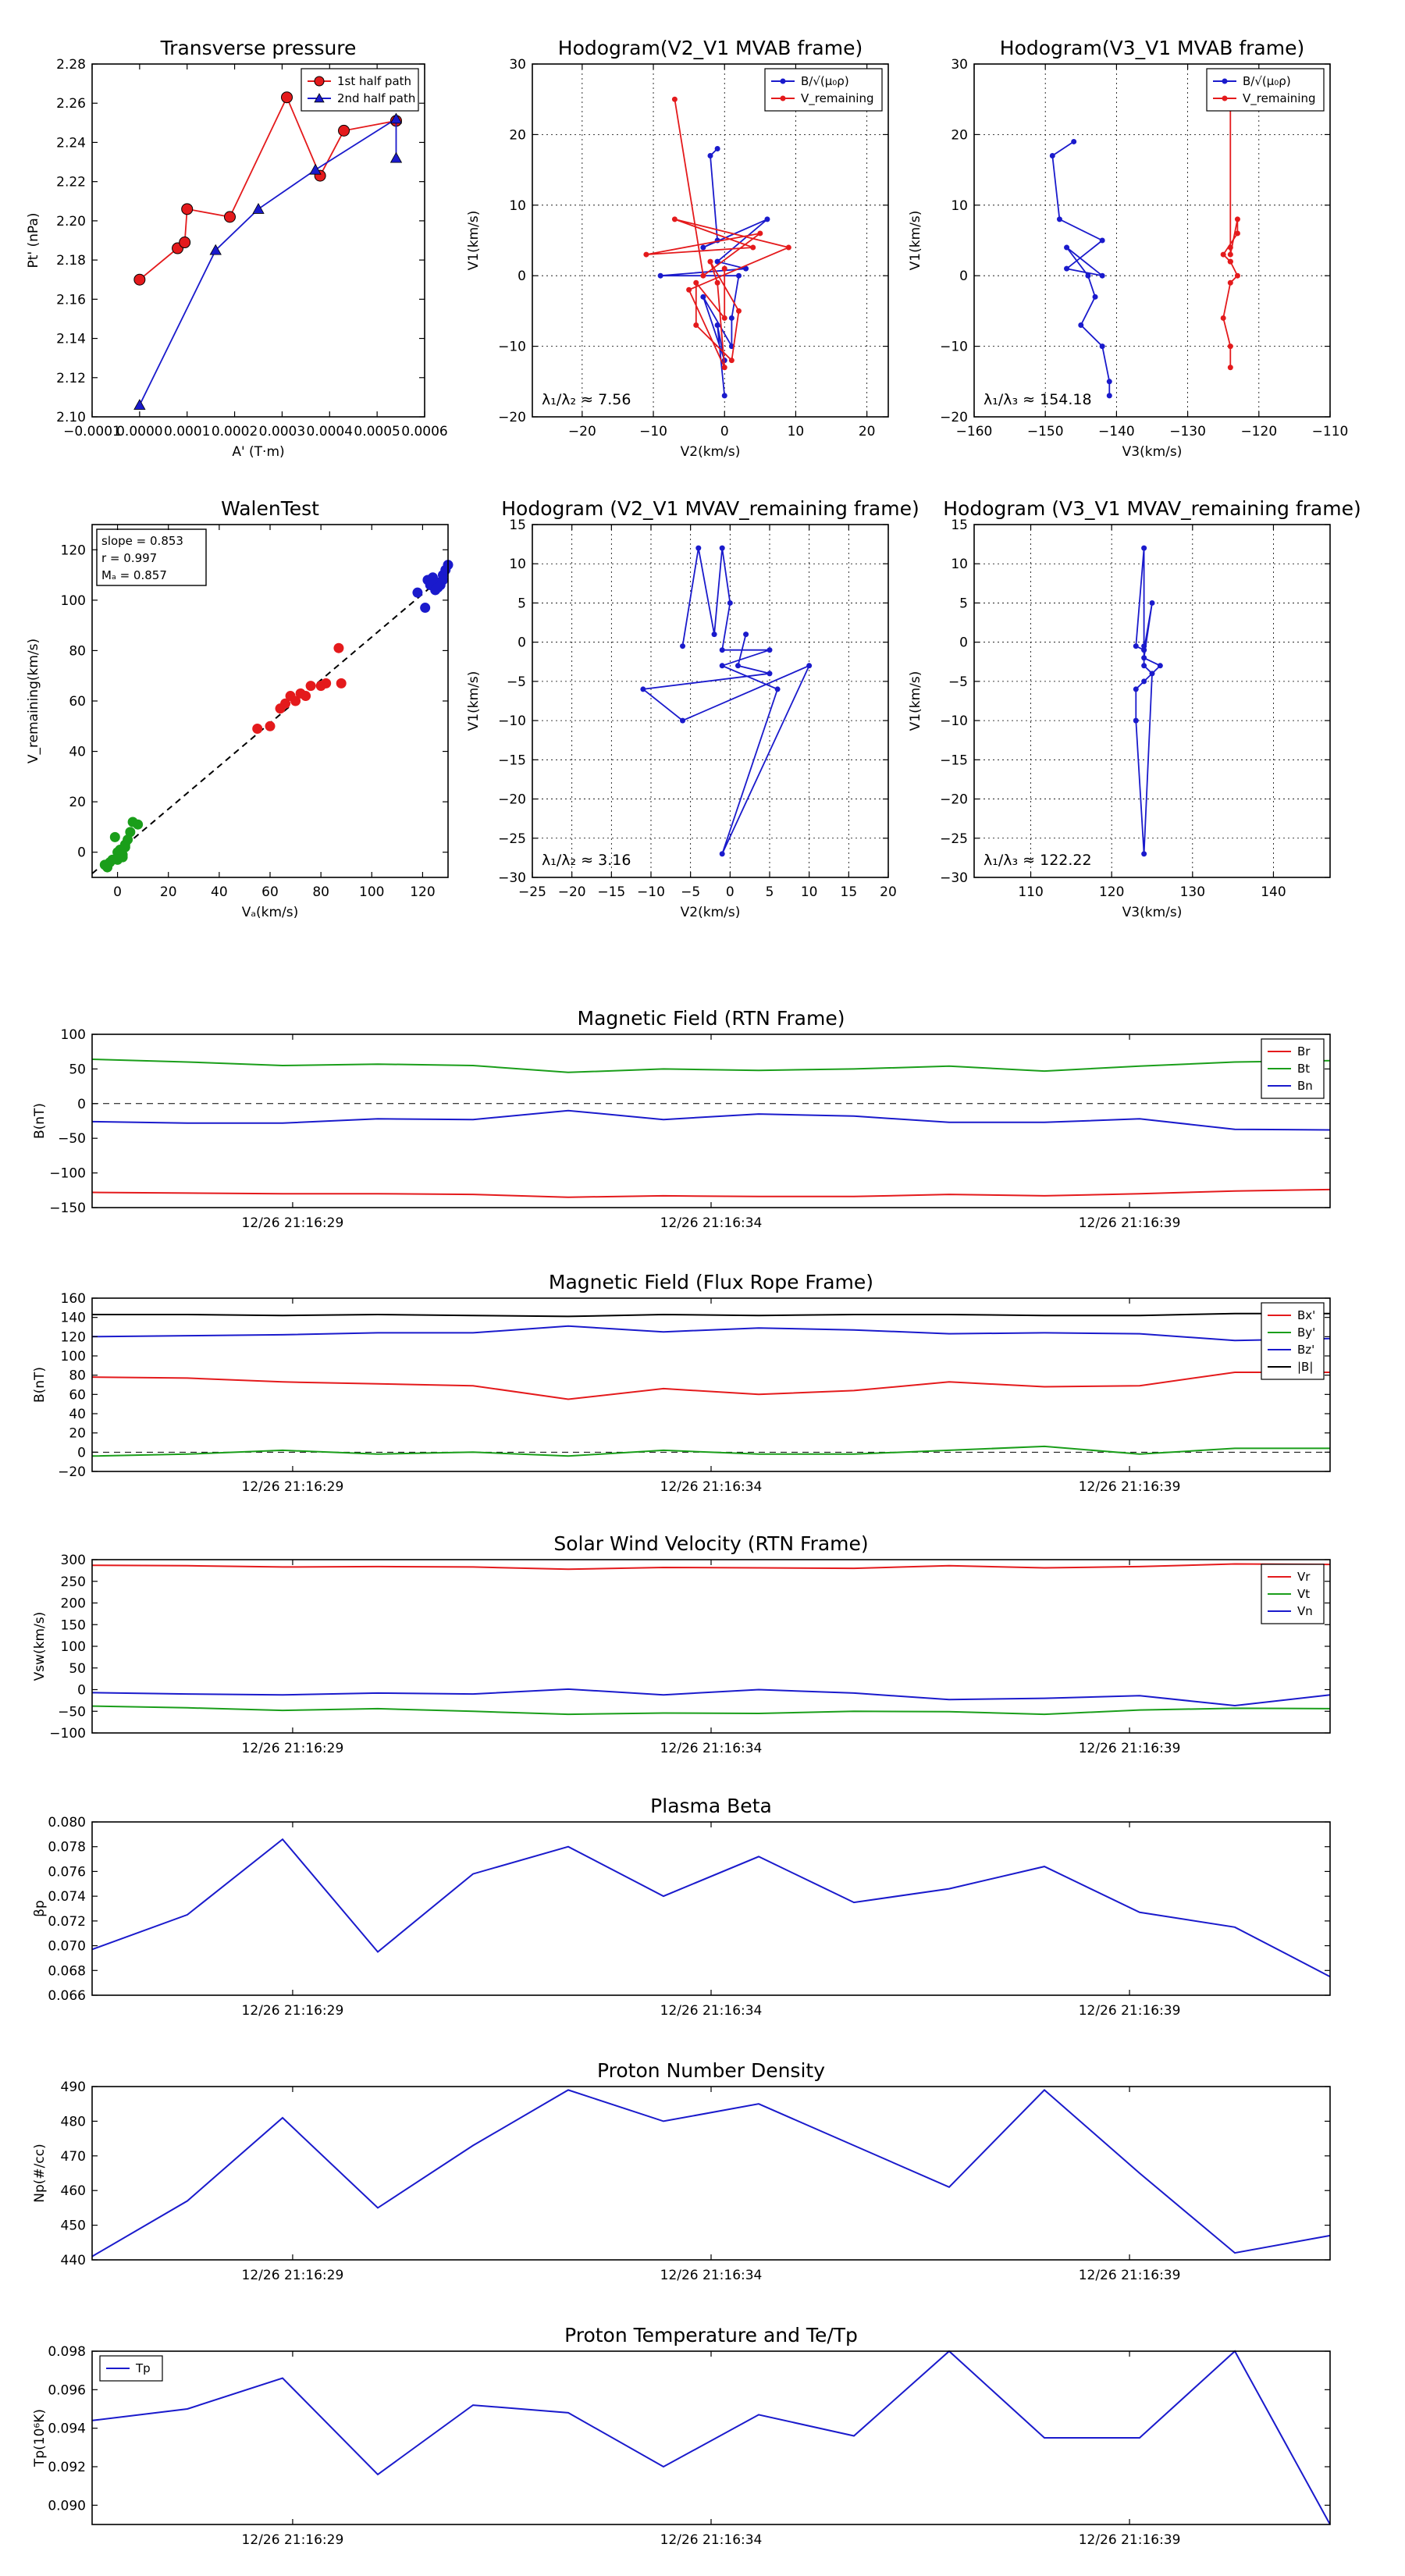  Describe the element at coordinates (270, 508) in the screenshot. I see `chart-title: WalenTest` at that location.